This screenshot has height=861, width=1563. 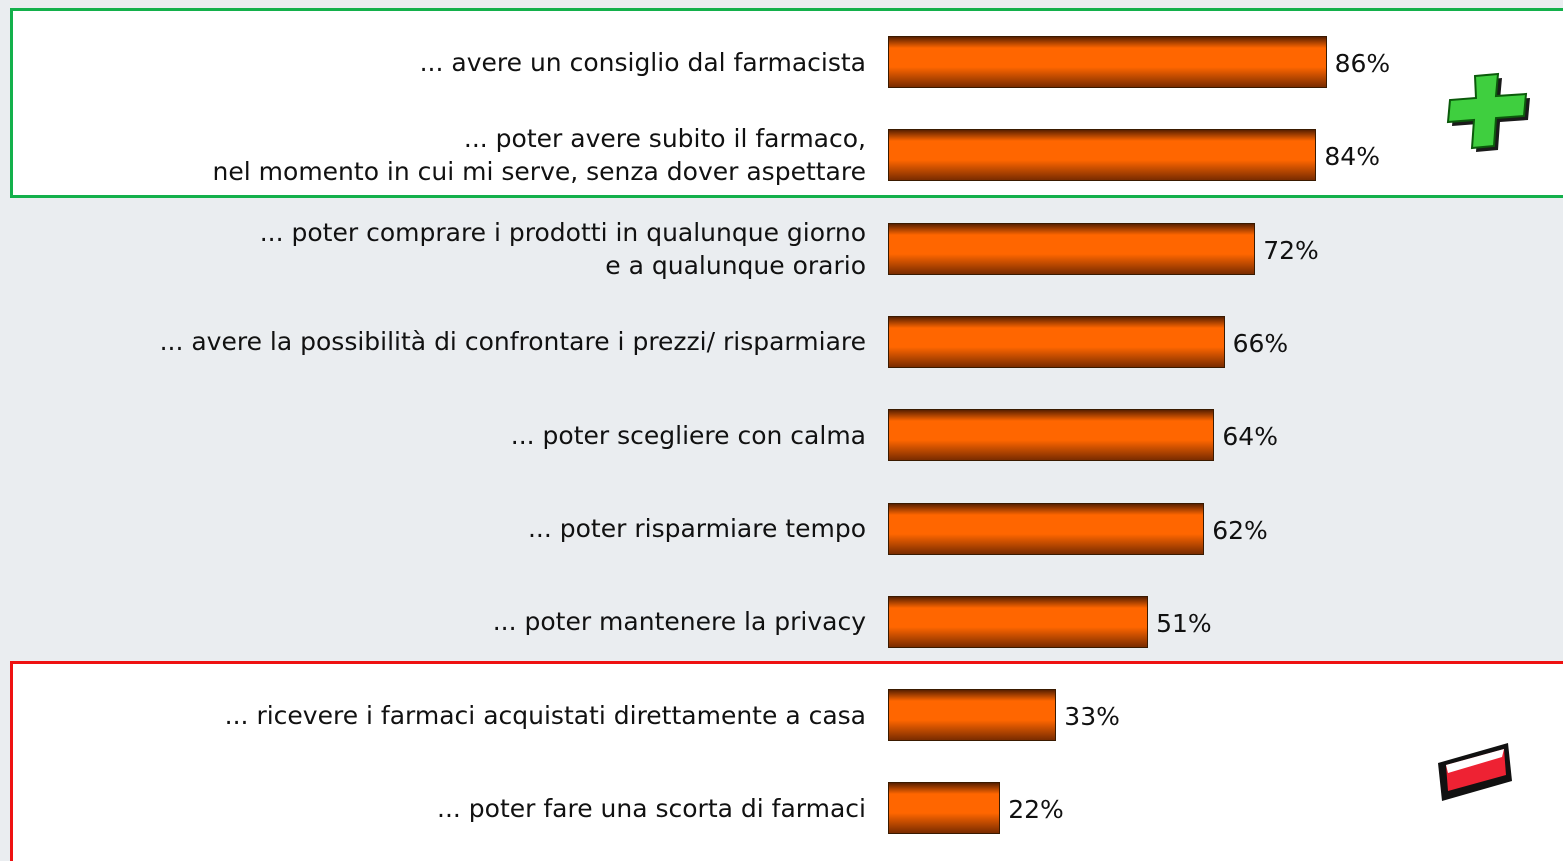 I want to click on minus-icon, so click(x=1475, y=772).